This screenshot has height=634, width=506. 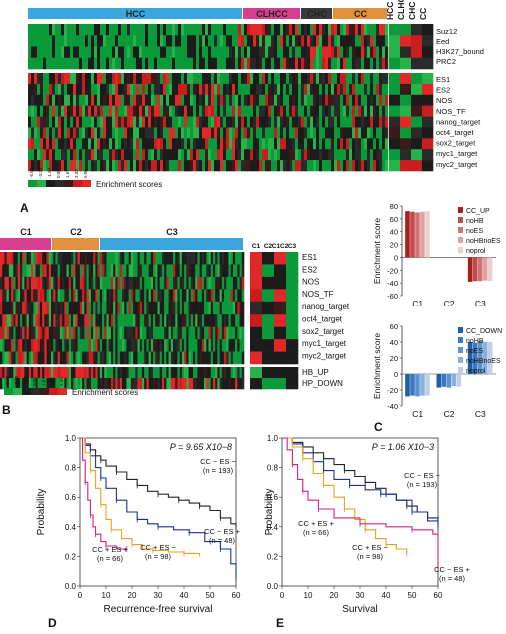 What do you see at coordinates (71, 497) in the screenshot?
I see `y-tick-label: 0.6` at bounding box center [71, 497].